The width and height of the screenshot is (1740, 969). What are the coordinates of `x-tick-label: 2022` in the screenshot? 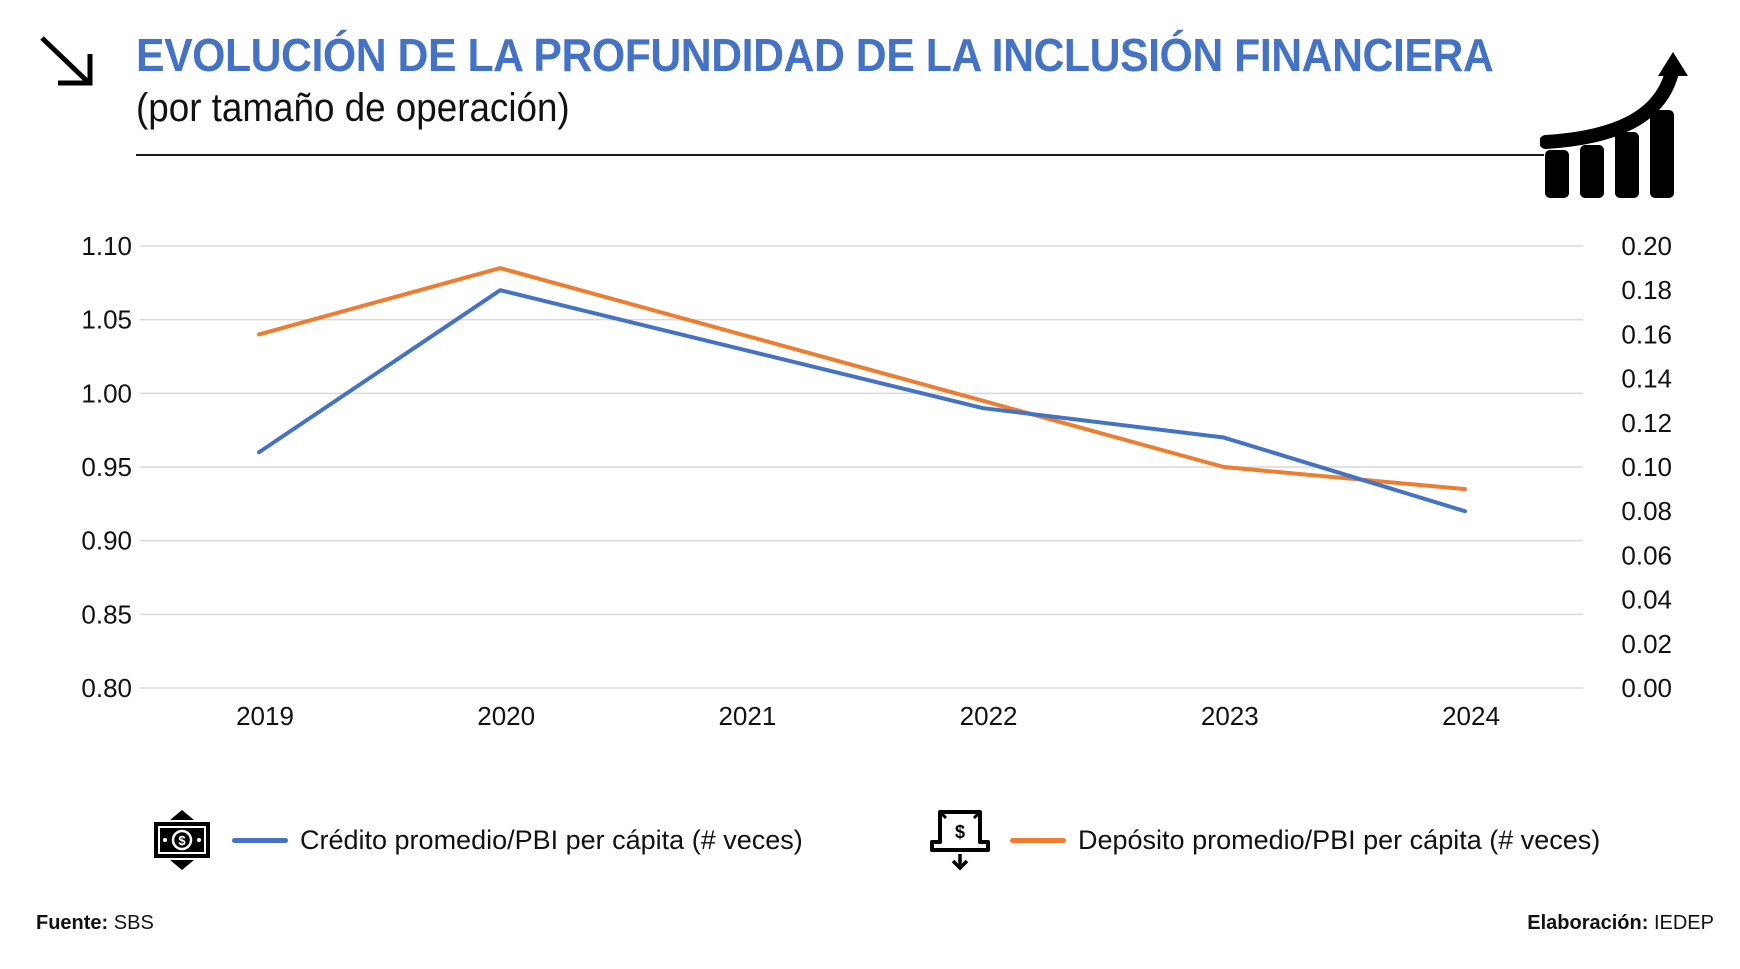 It's located at (989, 716).